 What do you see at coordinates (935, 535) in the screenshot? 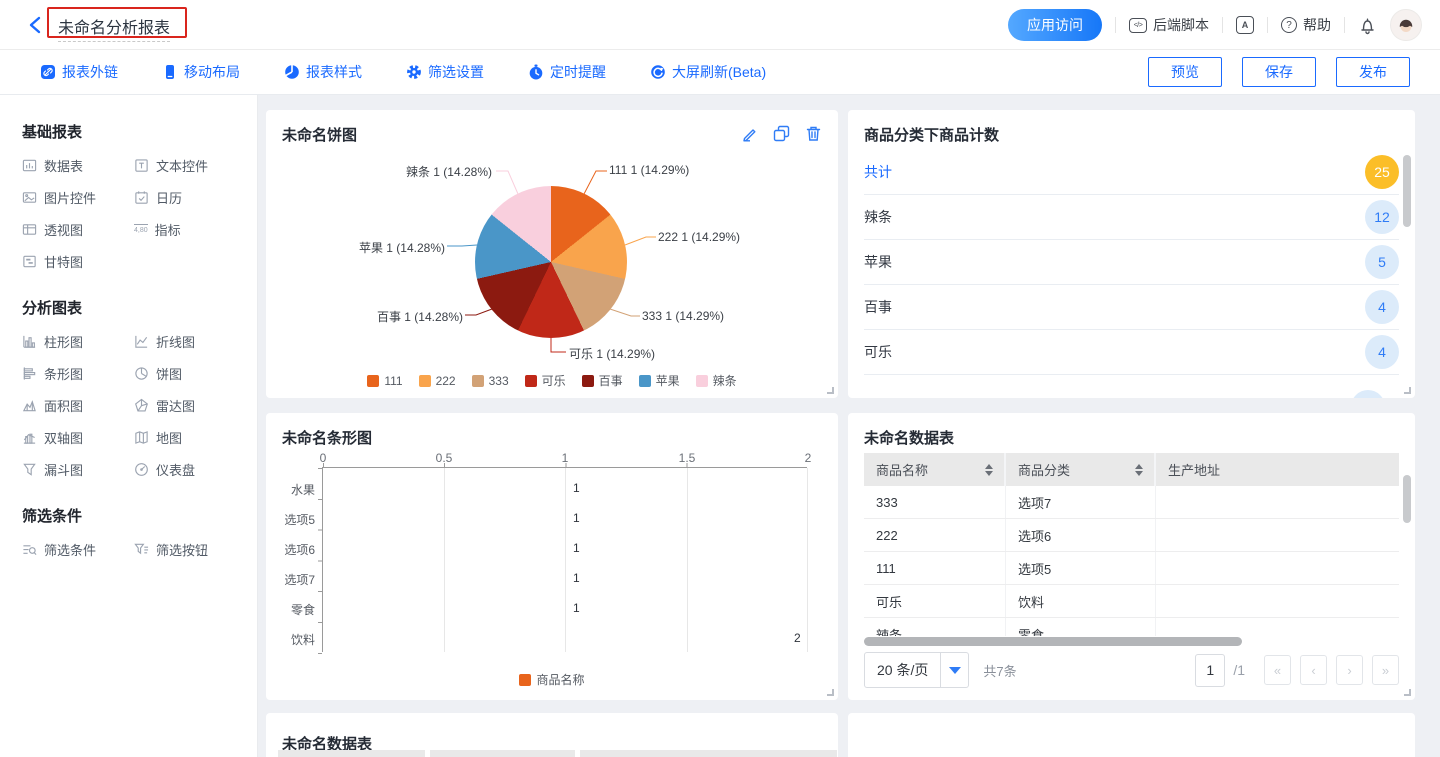
I see `cell: 222` at bounding box center [935, 535].